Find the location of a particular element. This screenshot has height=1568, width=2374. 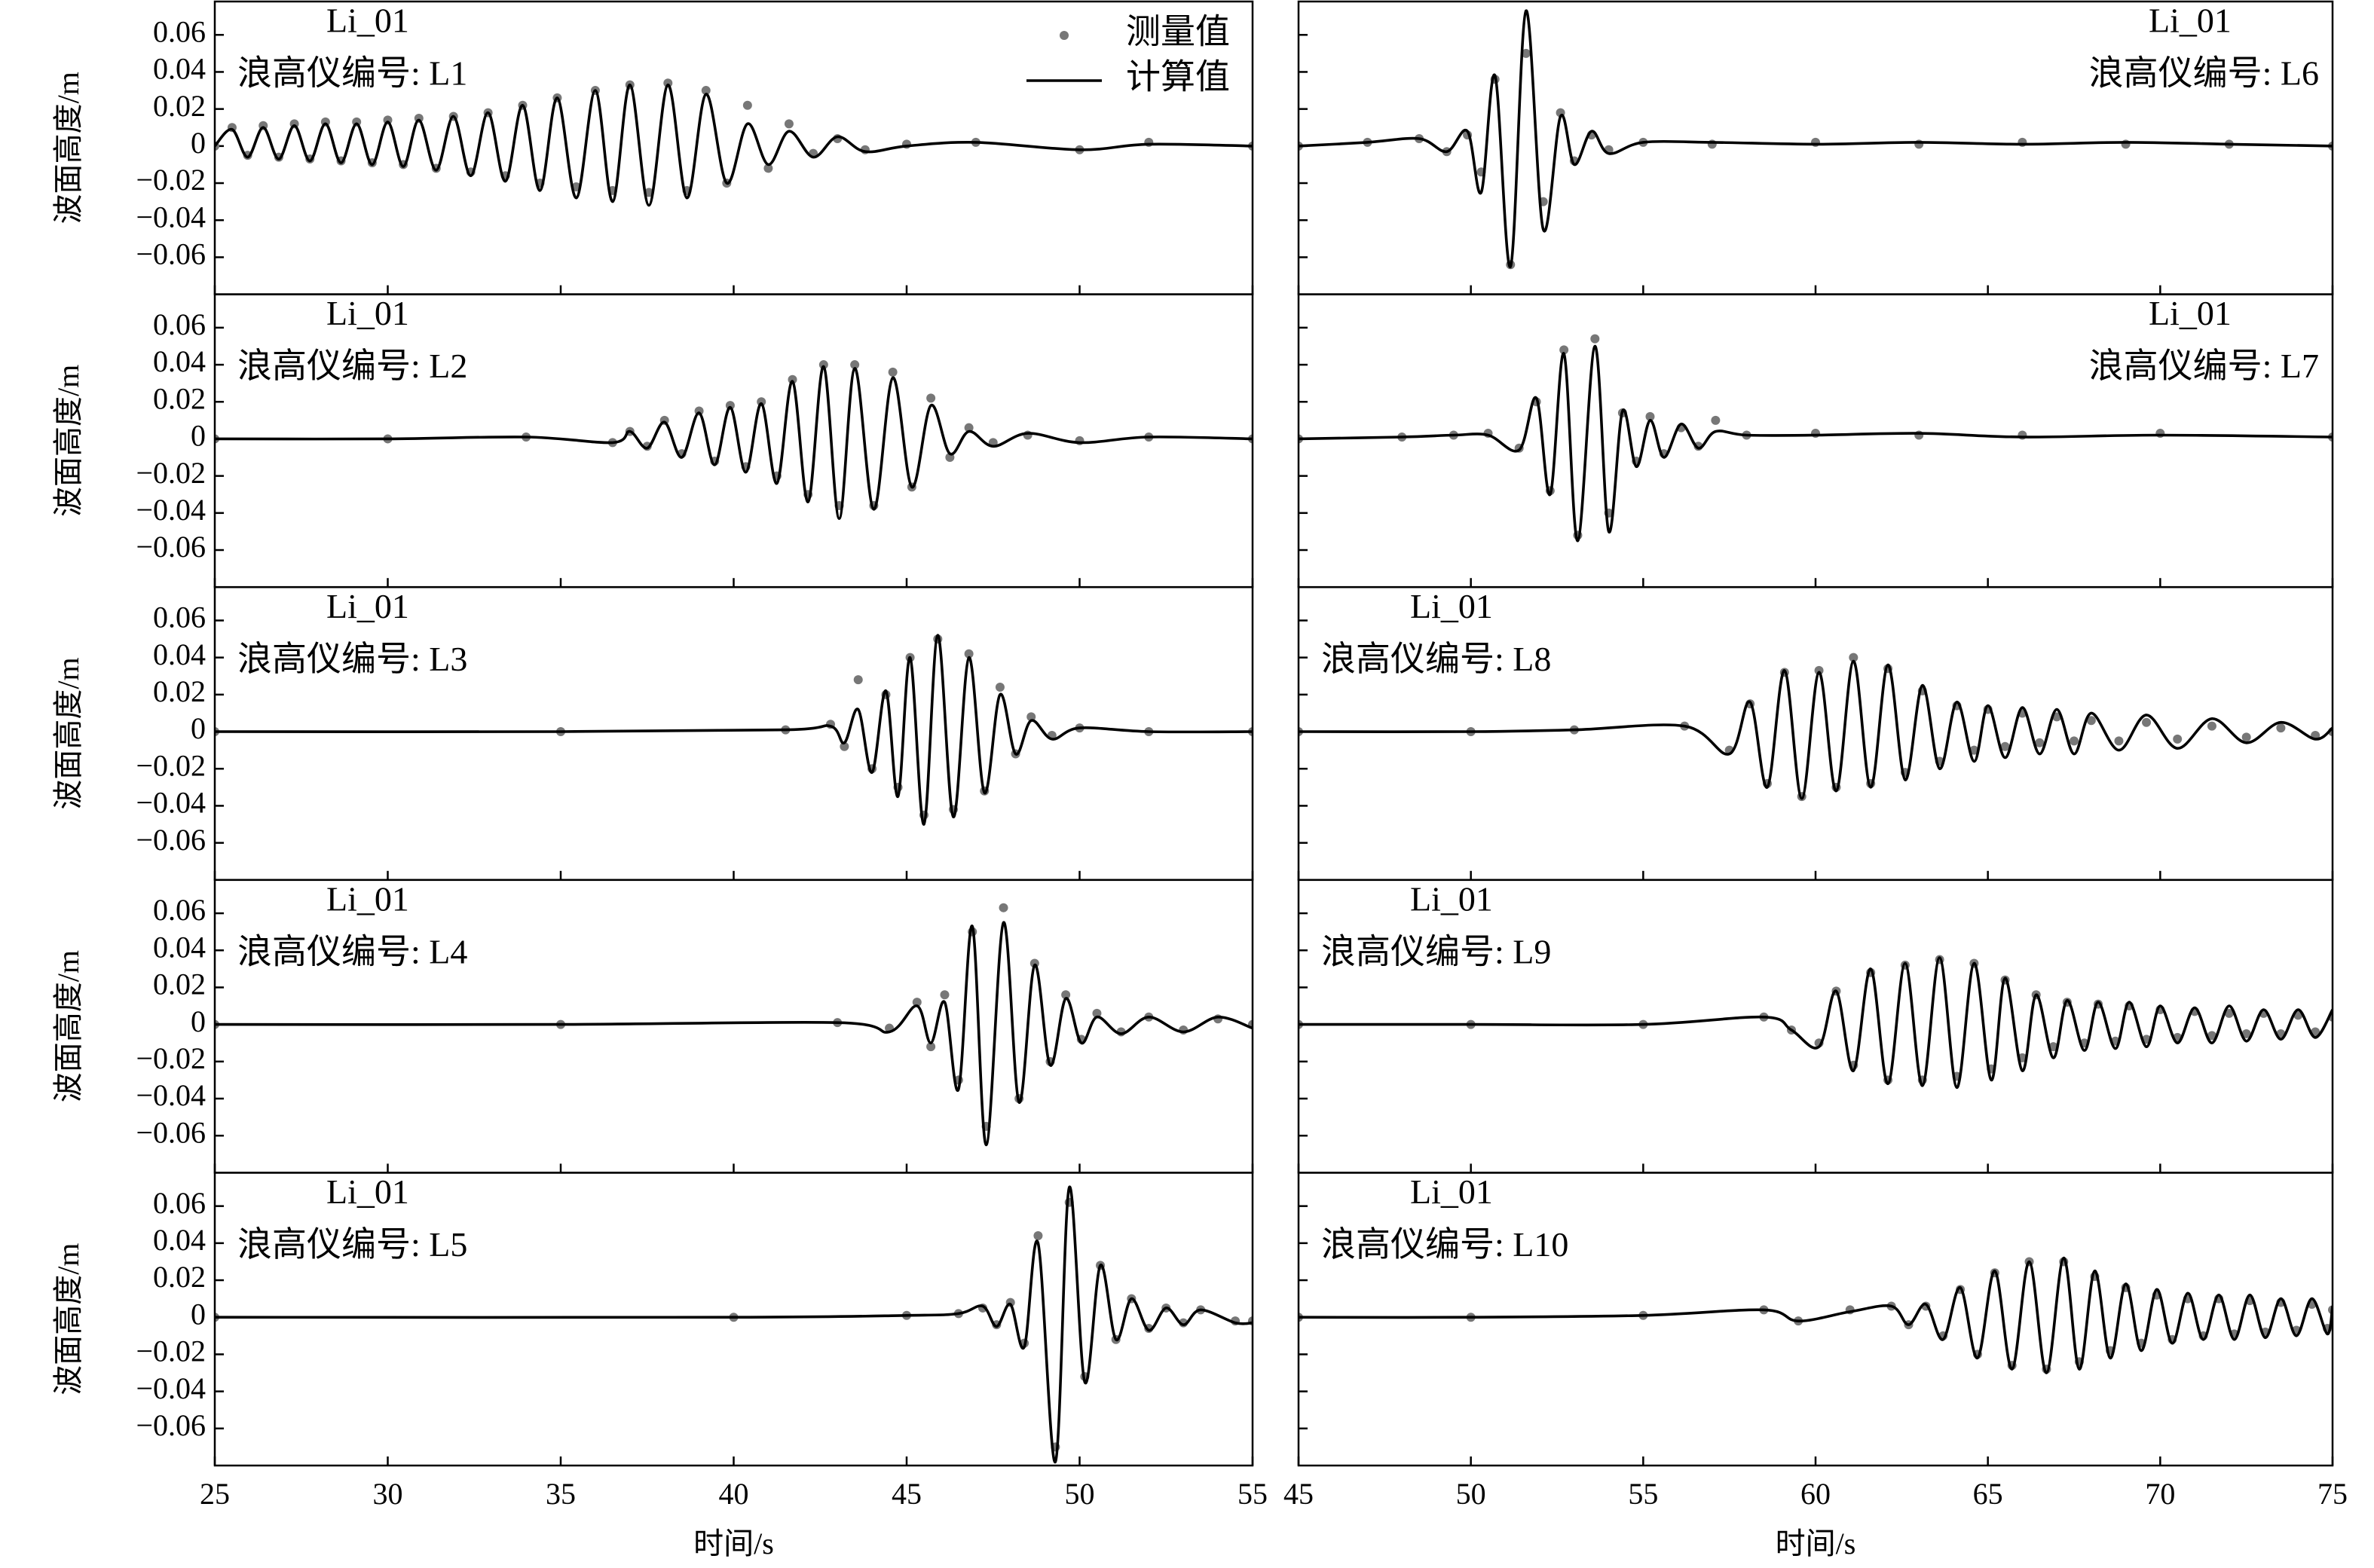

panel-annotation: 浪高仪编号: L1 is located at coordinates (352, 73).